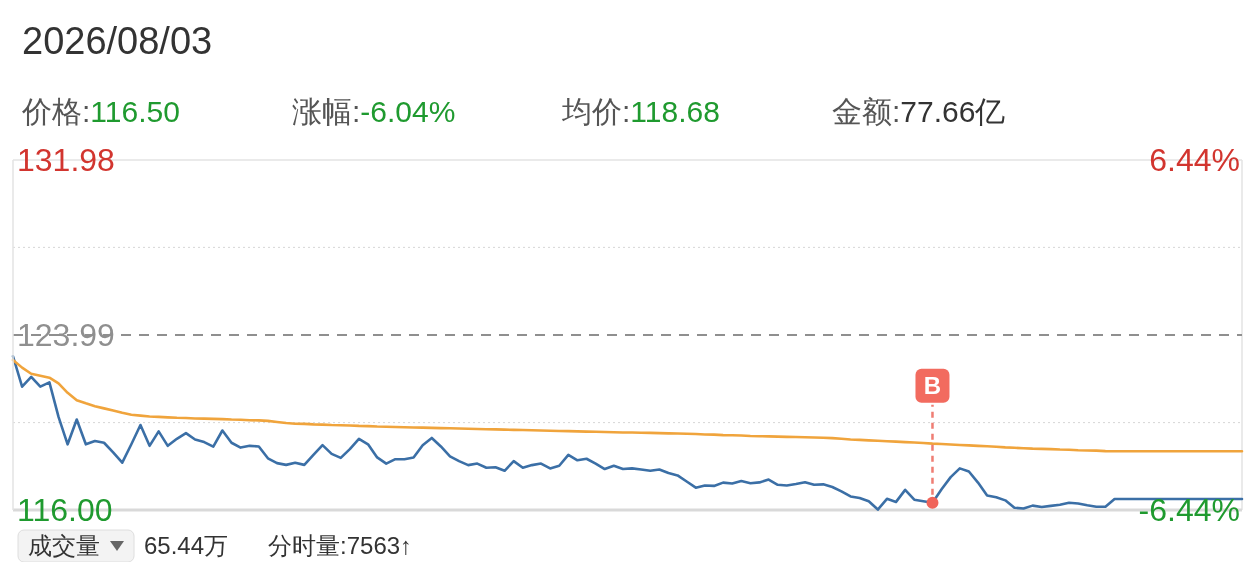 Image resolution: width=1244 pixels, height=562 pixels. Describe the element at coordinates (65, 510) in the screenshot. I see `y-axis-tick-label: 116.00` at that location.